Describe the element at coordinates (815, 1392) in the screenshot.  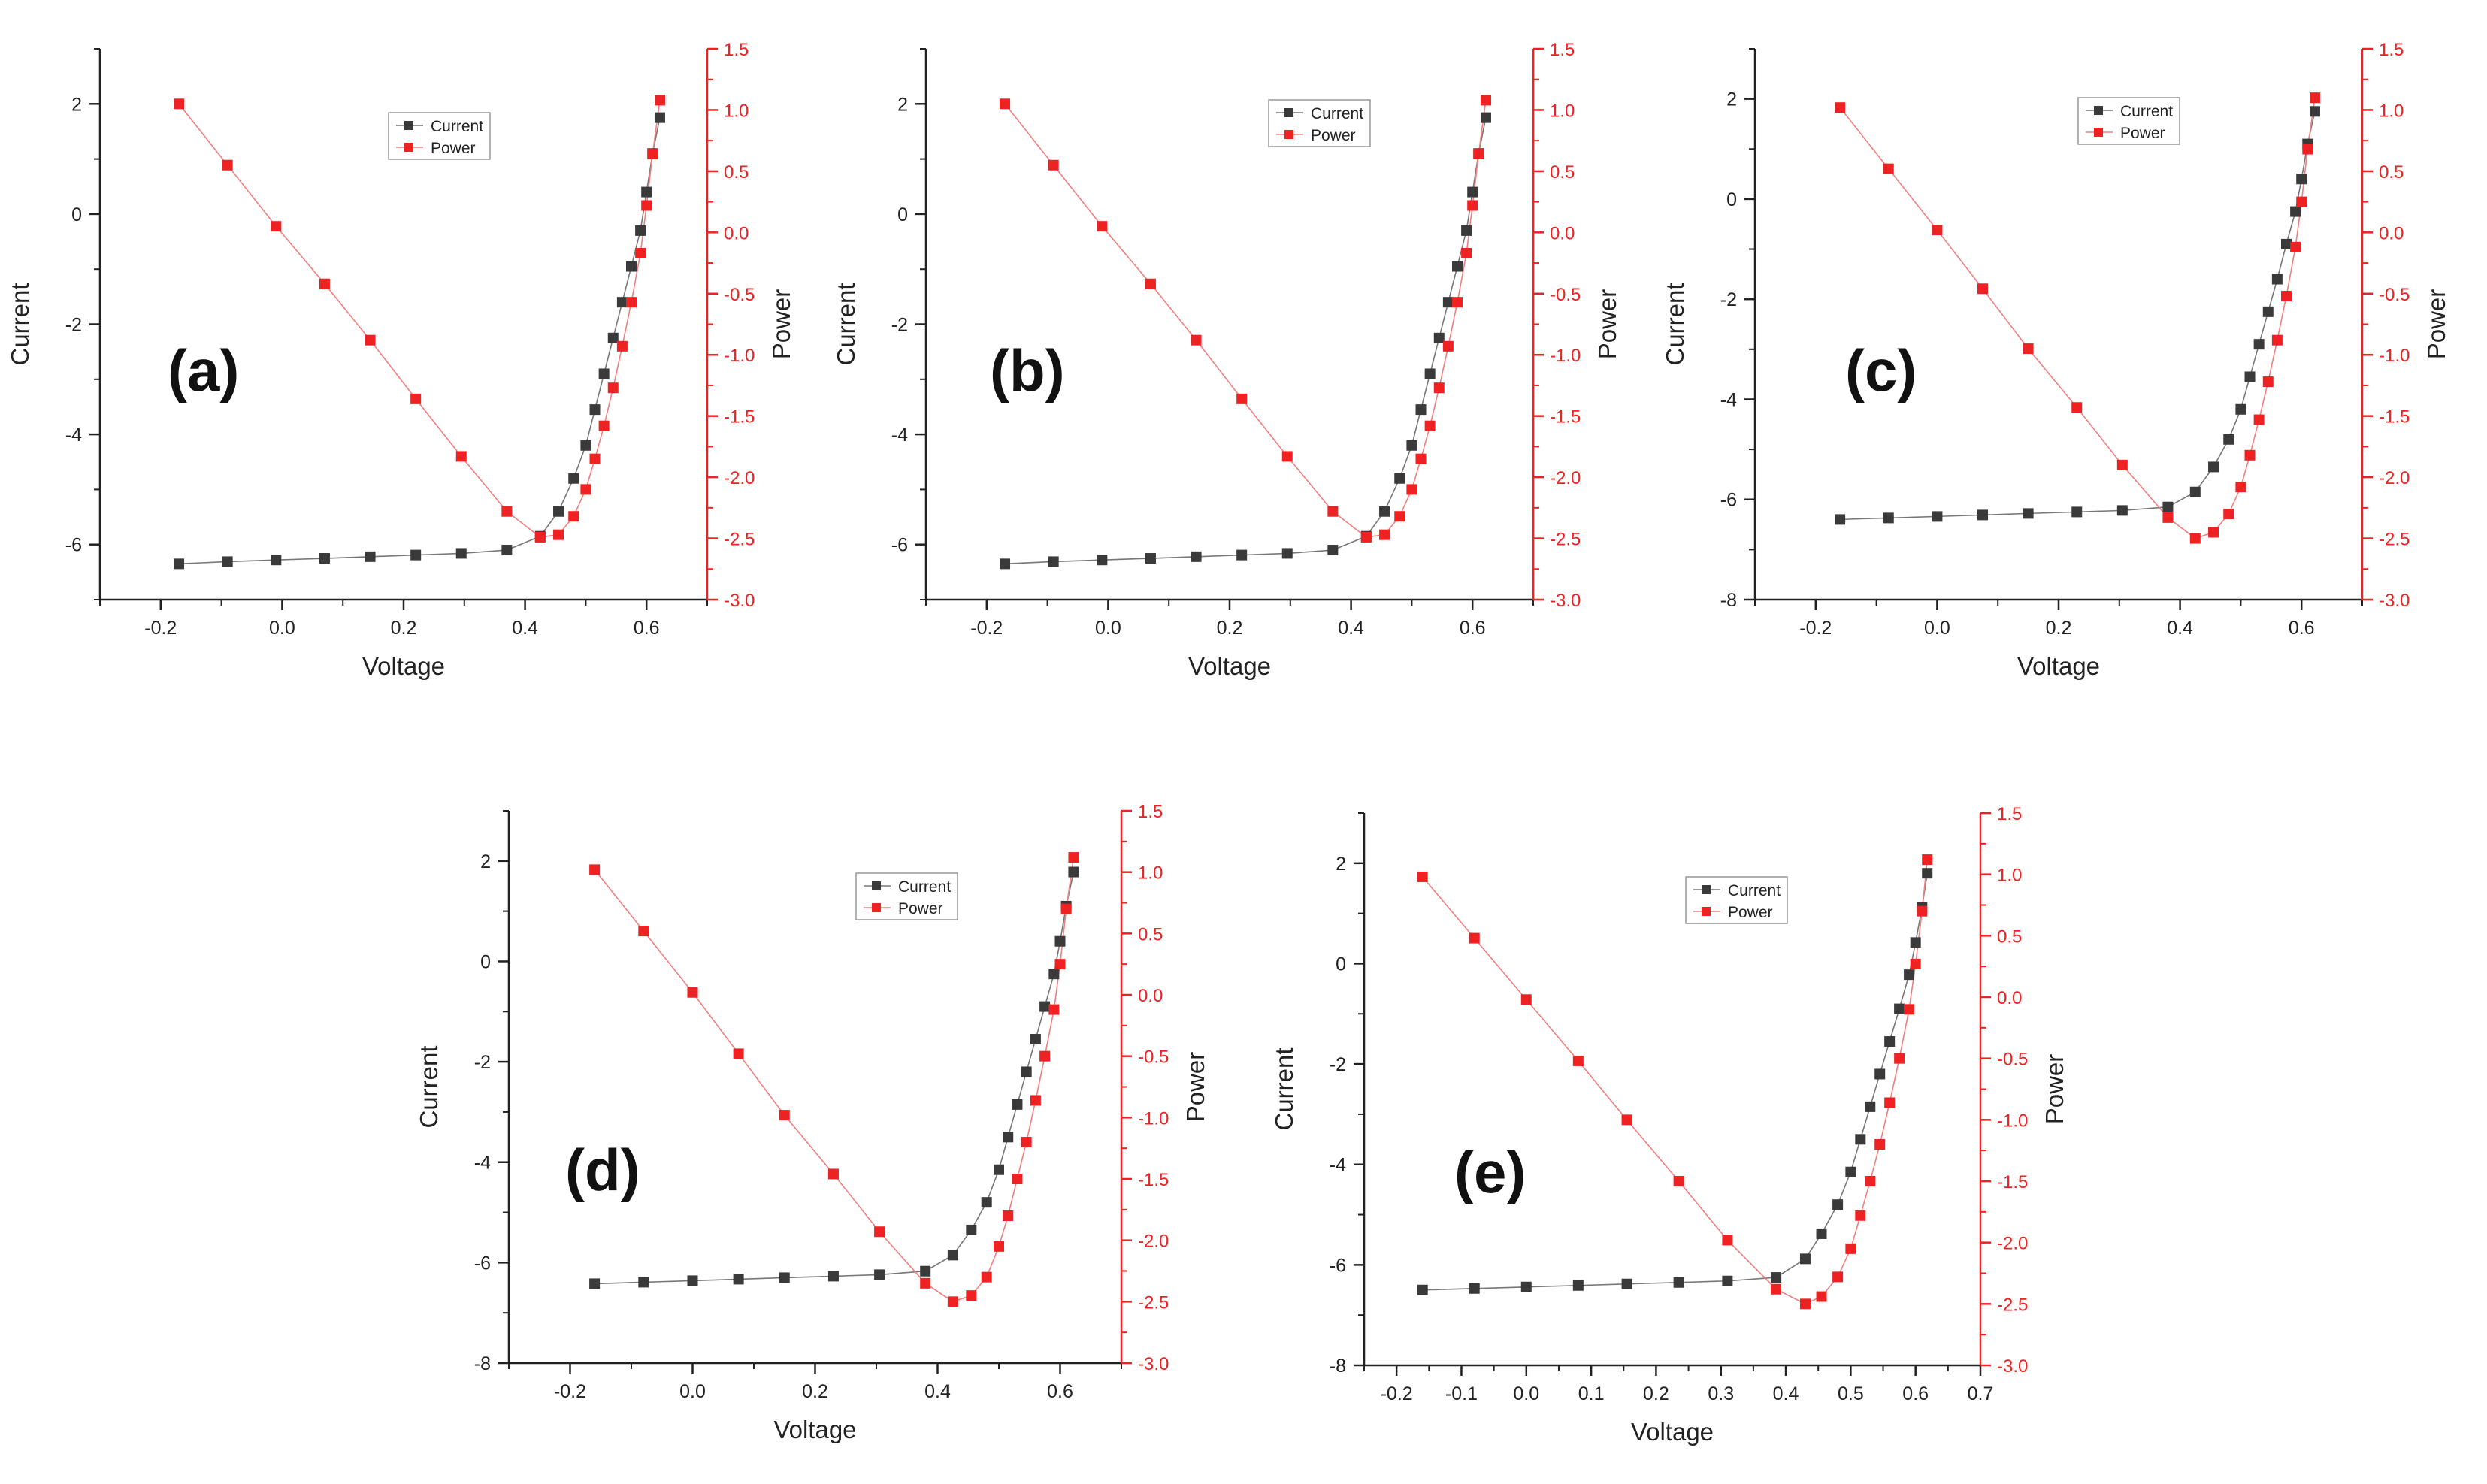
I see `x-tick-label: 0.2` at that location.